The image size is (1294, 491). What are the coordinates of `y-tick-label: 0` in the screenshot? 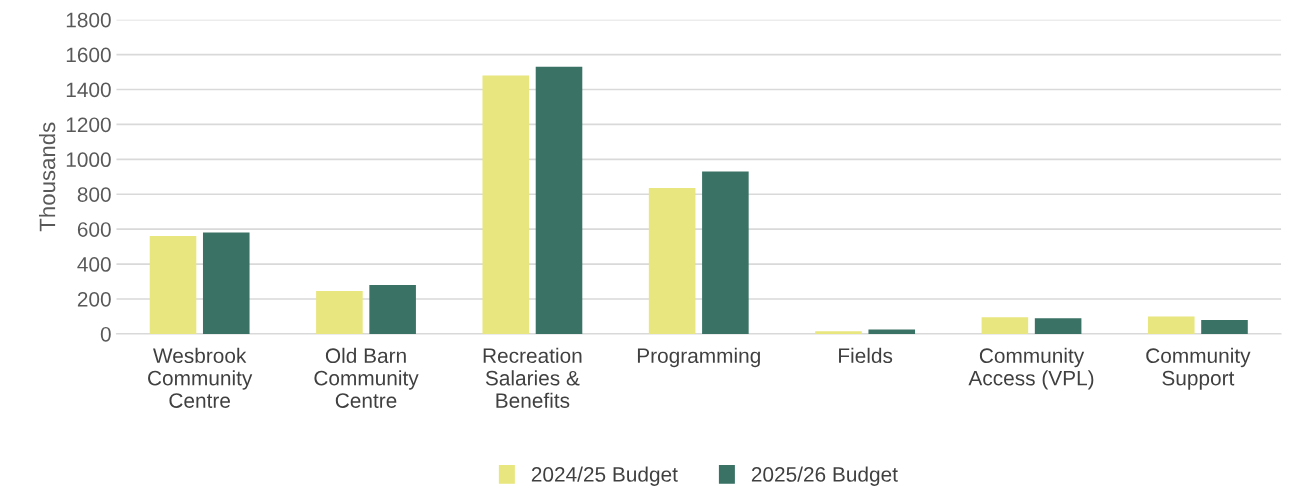 It's located at (105, 334).